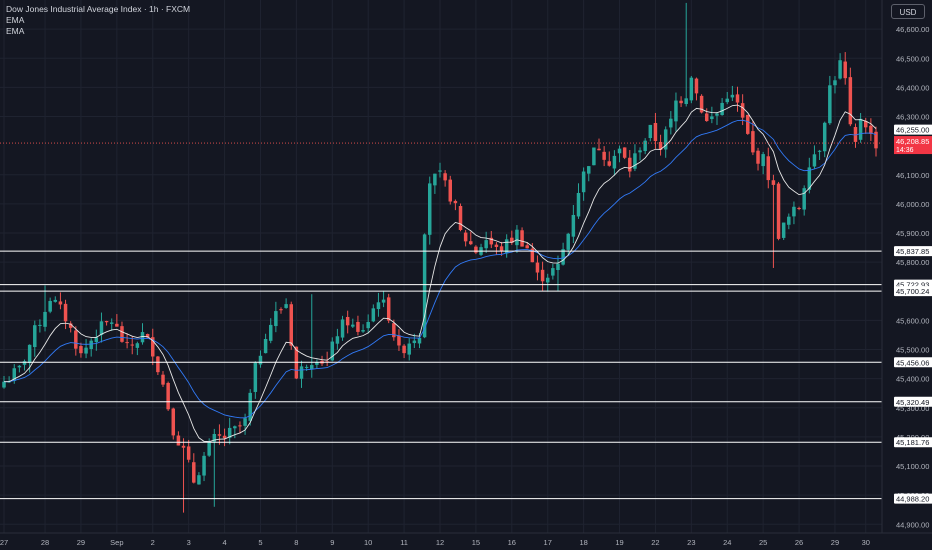  Describe the element at coordinates (913, 129) in the screenshot. I see `marked-price-label-bg` at that location.